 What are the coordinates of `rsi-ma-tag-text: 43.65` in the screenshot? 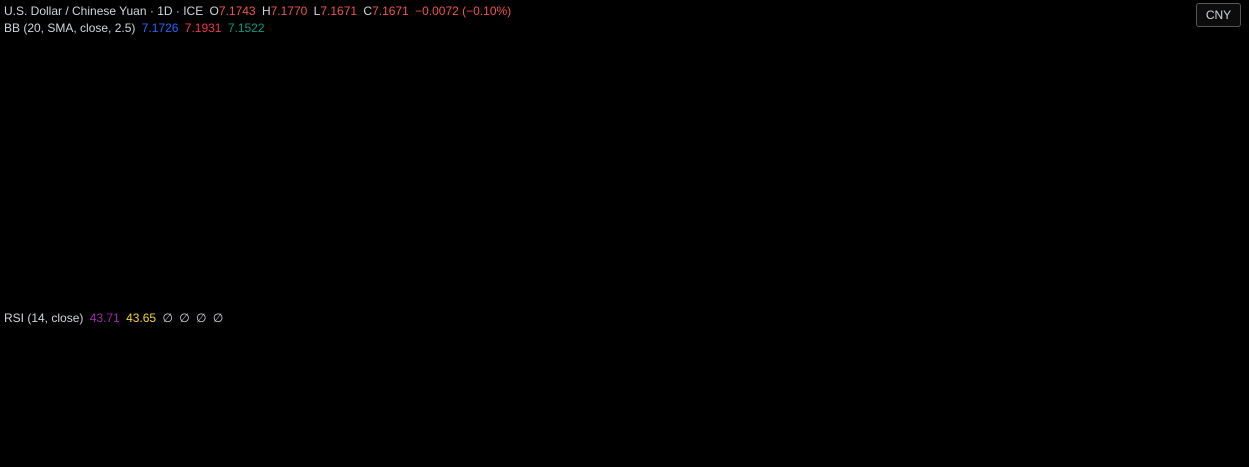 It's located at (1215, 419).